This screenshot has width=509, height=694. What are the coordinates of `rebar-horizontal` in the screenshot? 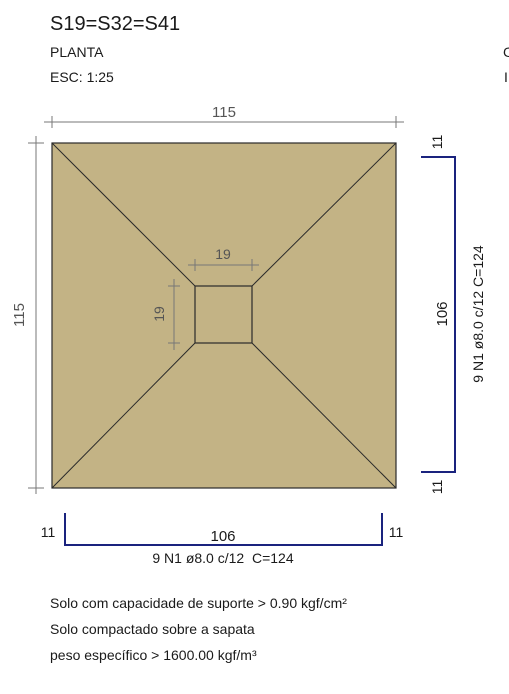 It's located at (223, 529).